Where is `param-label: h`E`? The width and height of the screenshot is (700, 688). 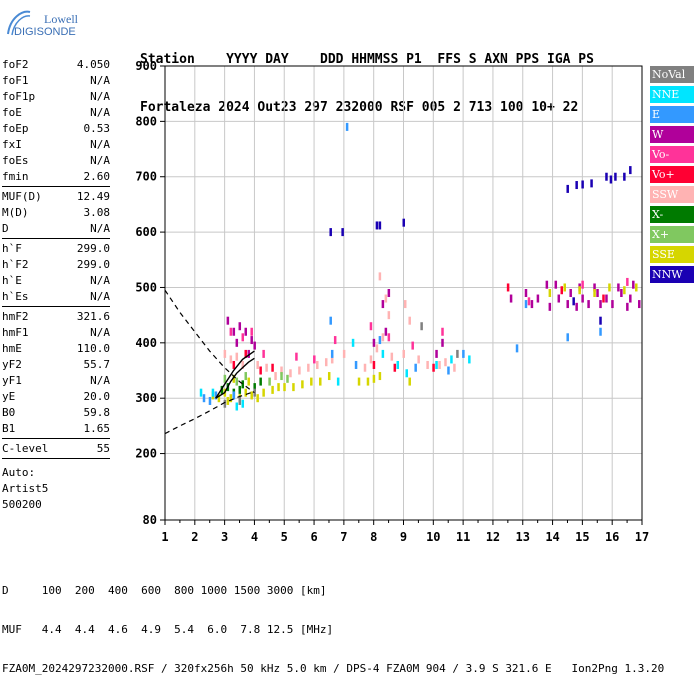
param-label: h`E is located at coordinates (12, 280).